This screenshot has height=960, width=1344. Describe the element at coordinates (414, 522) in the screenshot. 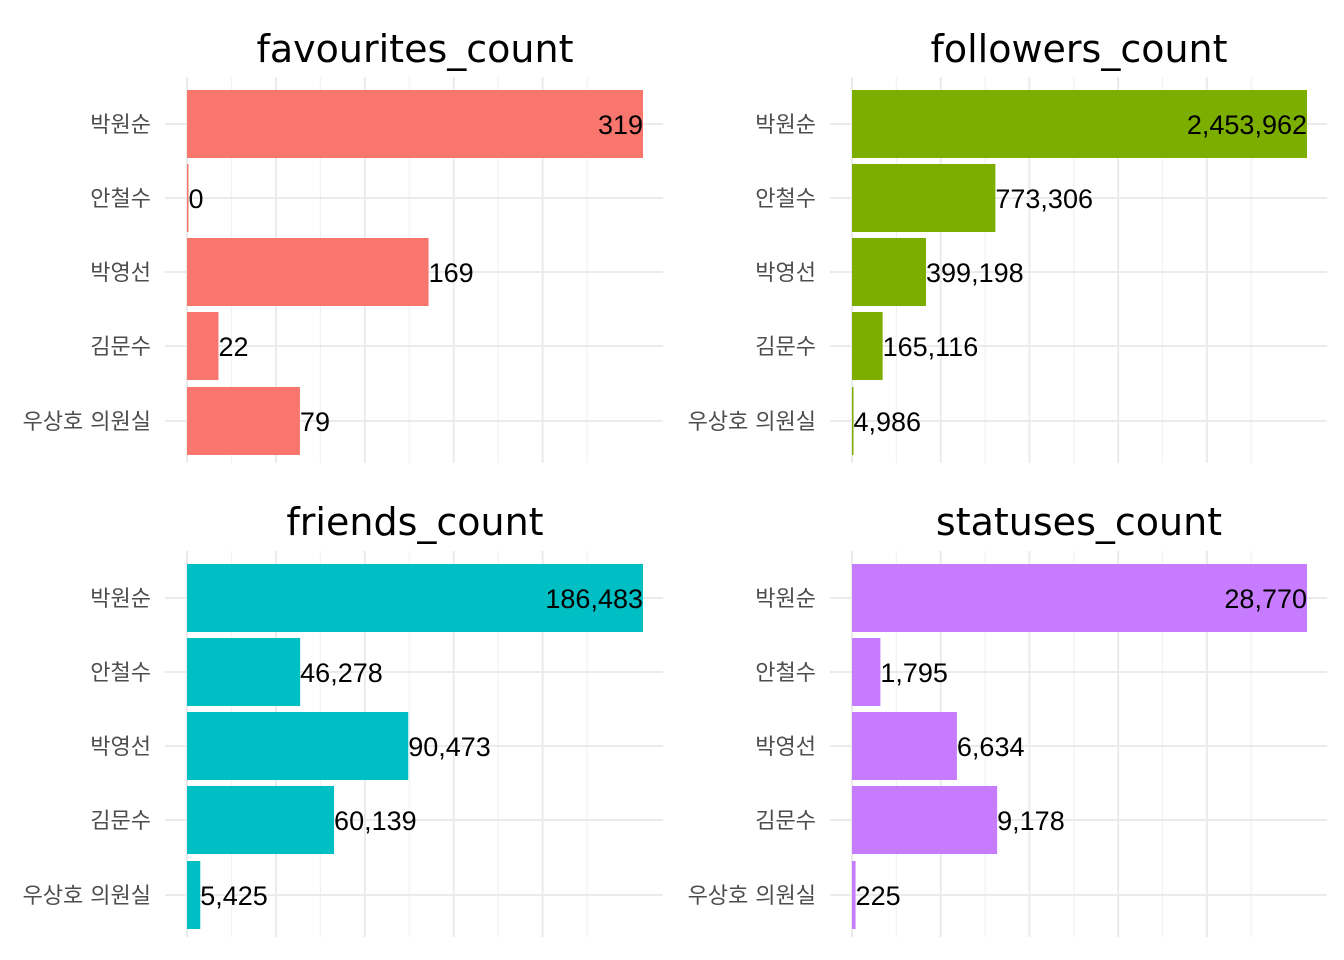

I see `panel-title: friends_count` at that location.